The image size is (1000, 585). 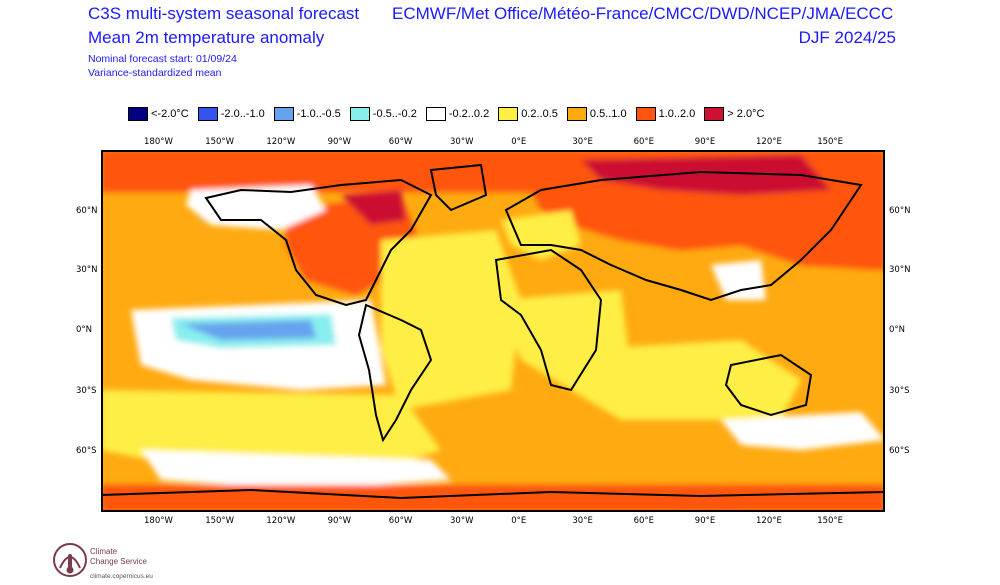 I want to click on anomaly-region-antarctic, so click(x=493, y=498).